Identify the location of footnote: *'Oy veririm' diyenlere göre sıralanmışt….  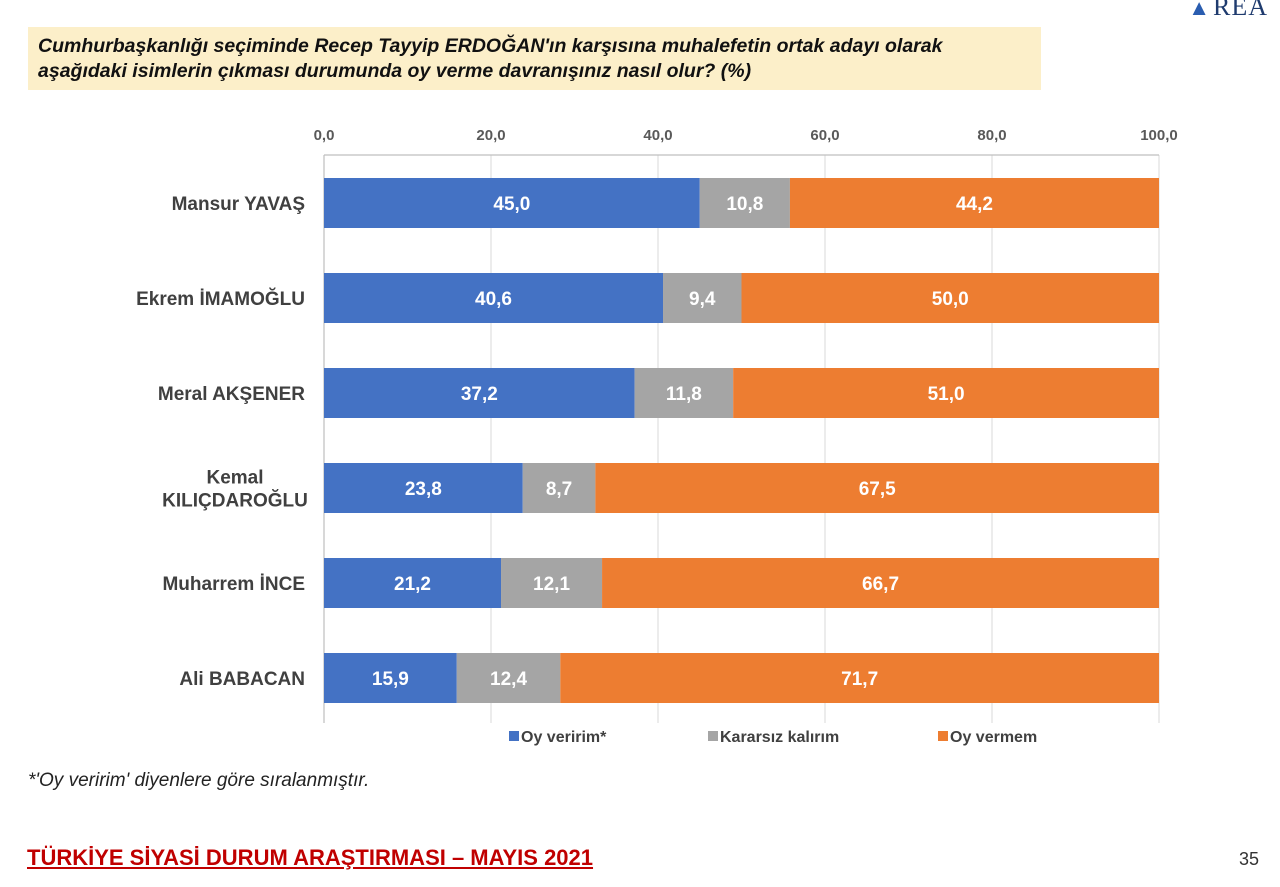
(199, 780).